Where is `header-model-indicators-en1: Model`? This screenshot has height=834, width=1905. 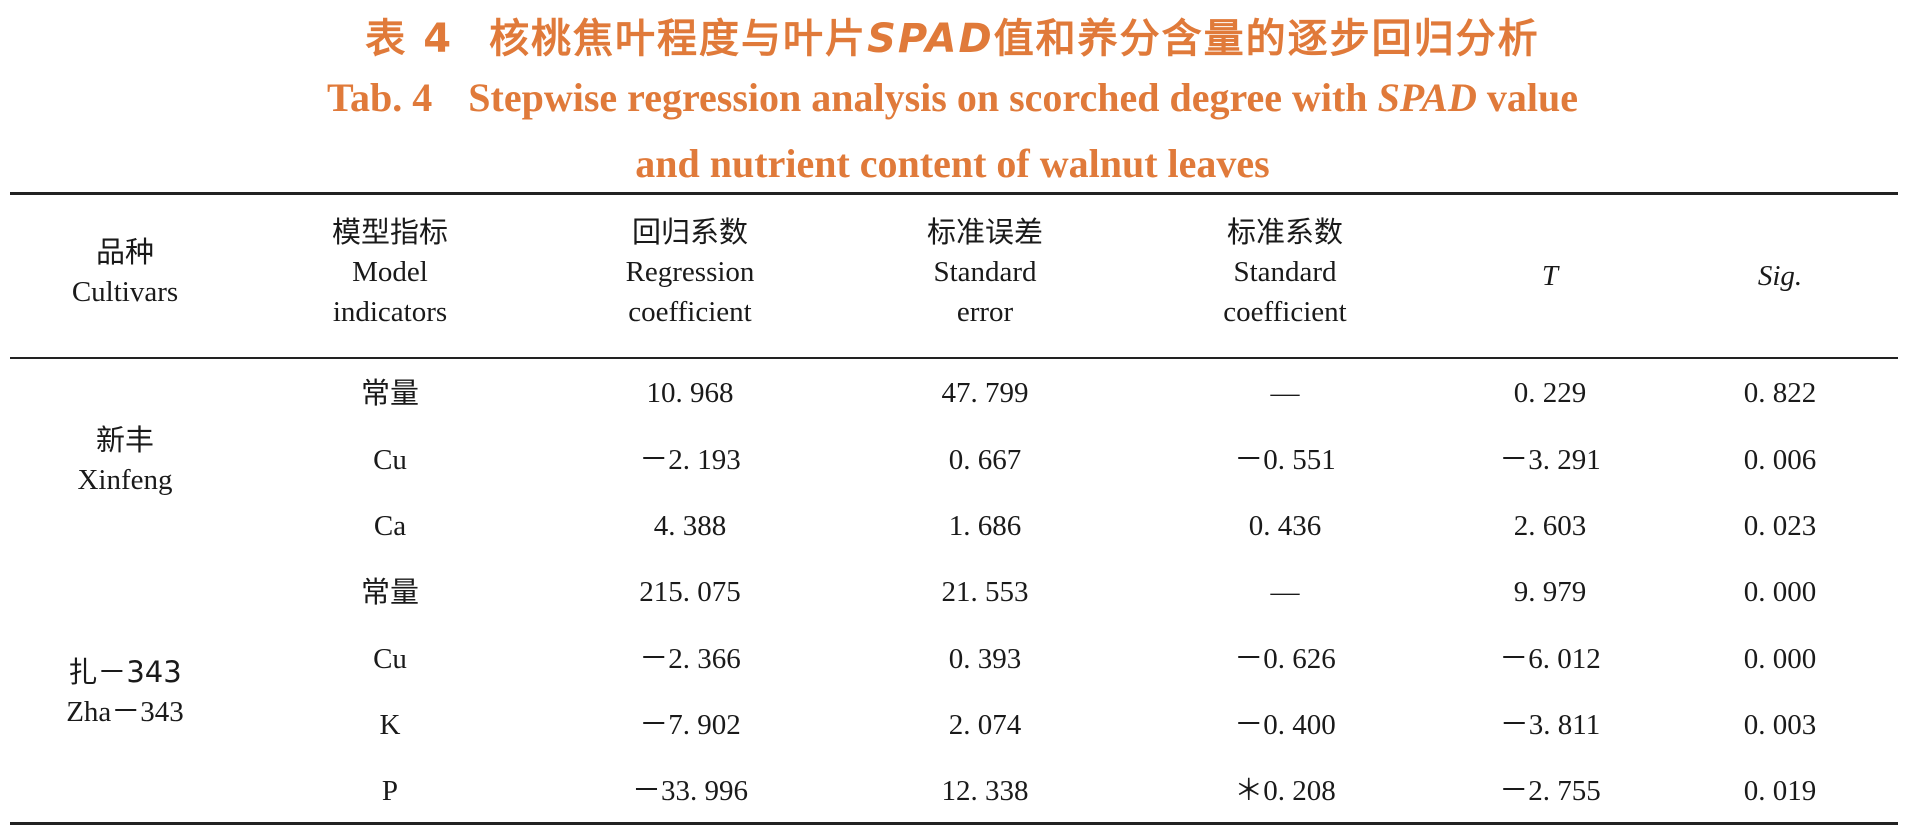
header-model-indicators-en1: Model is located at coordinates (390, 272).